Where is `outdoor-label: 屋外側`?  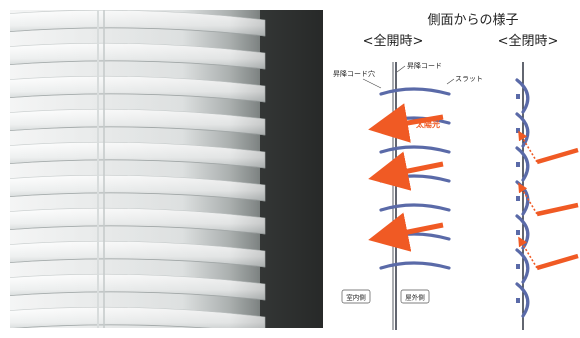 outdoor-label: 屋外側 is located at coordinates (415, 297).